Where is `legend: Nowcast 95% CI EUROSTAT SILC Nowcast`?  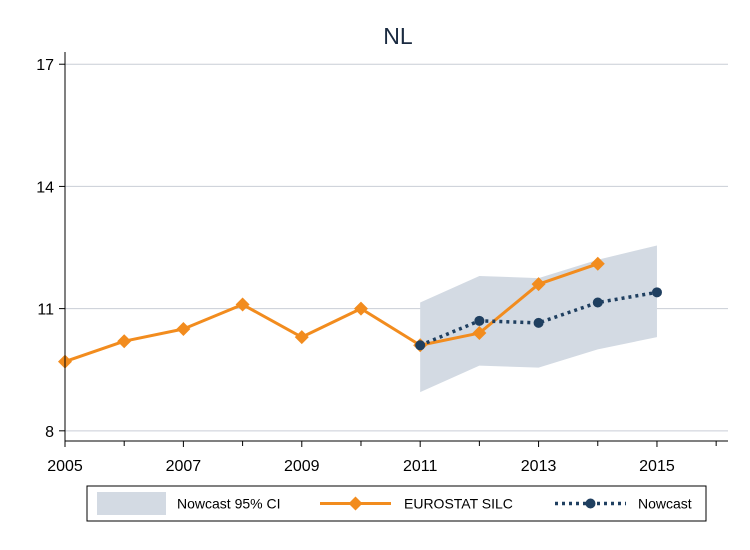 legend: Nowcast 95% CI EUROSTAT SILC Nowcast is located at coordinates (396, 503).